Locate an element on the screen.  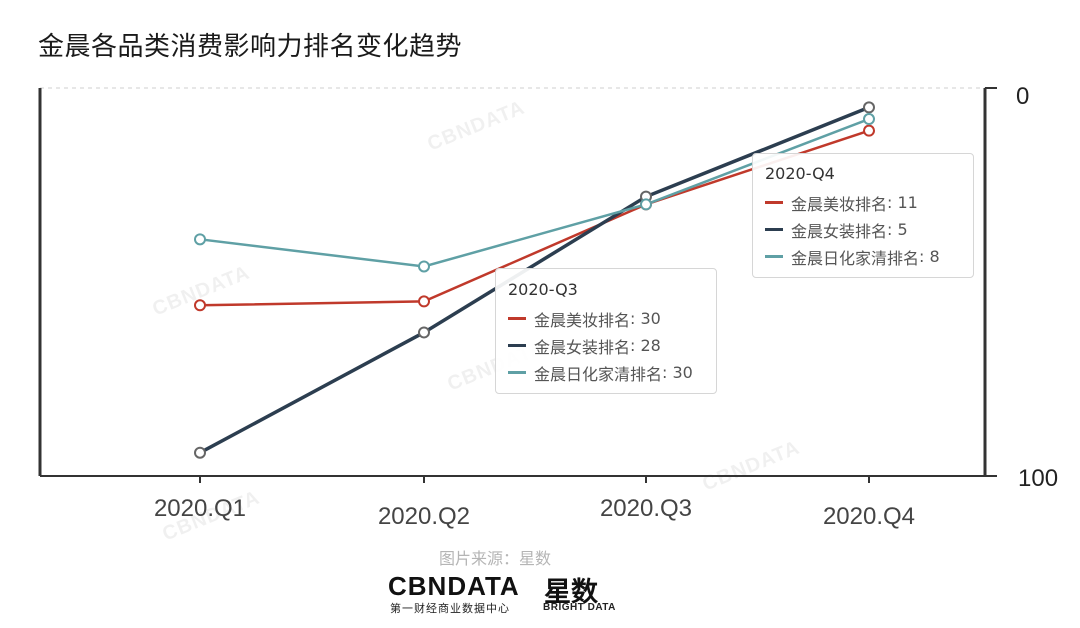
xingshu-logo: 星数 is located at coordinates (571, 592).